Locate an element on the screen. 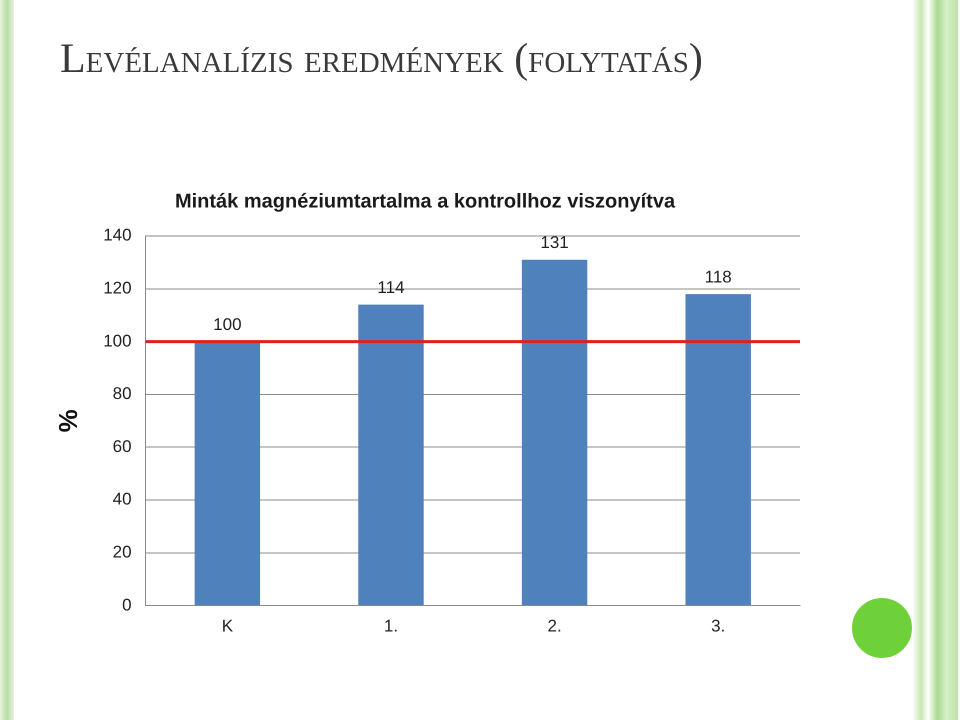 The width and height of the screenshot is (960, 720). y-tick-label: 100 is located at coordinates (117, 340).